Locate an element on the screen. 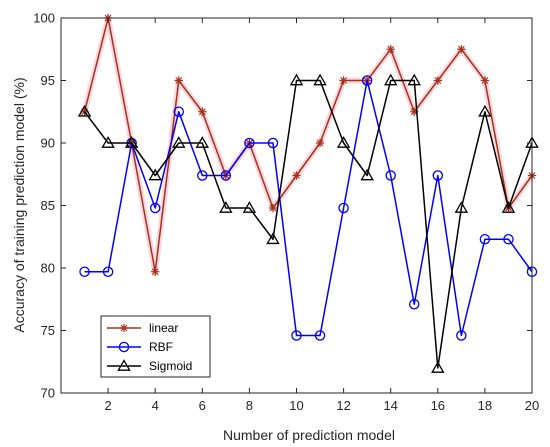  x-tick-label: 12 is located at coordinates (343, 405).